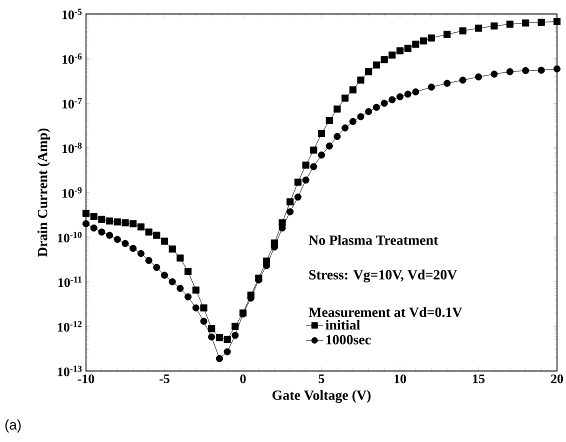  Describe the element at coordinates (243, 379) in the screenshot. I see `x-tick-label: 0` at that location.